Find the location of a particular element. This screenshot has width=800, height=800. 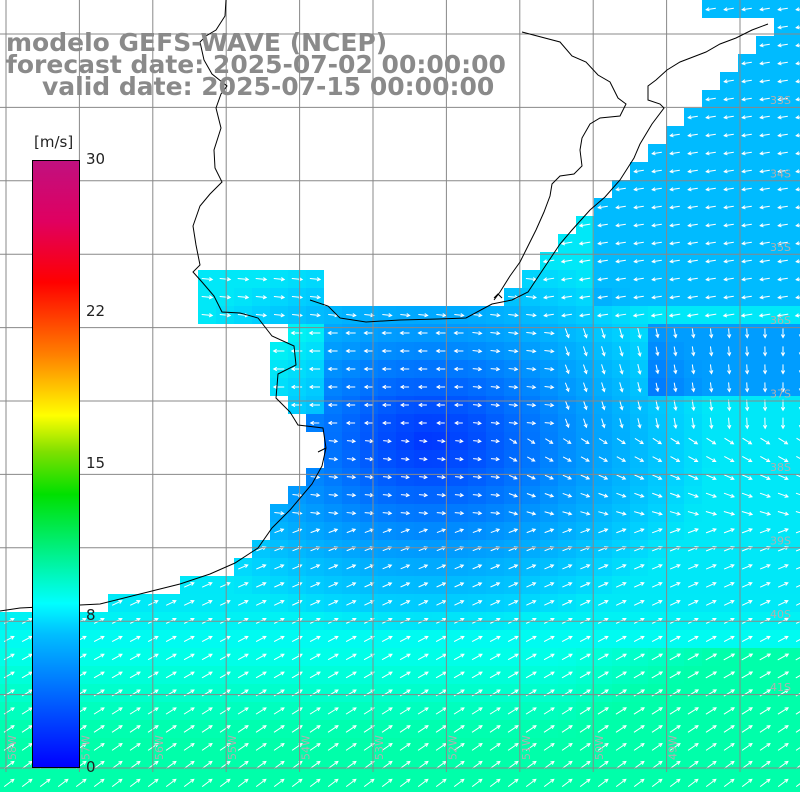

lon-label: 54W is located at coordinates (306, 747).